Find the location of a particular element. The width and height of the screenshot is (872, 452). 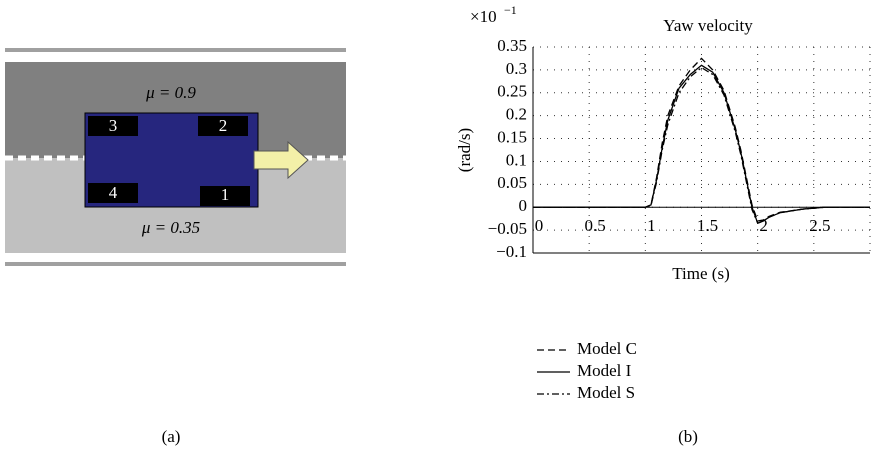

y-tick-label: 0.05 is located at coordinates (512, 182).